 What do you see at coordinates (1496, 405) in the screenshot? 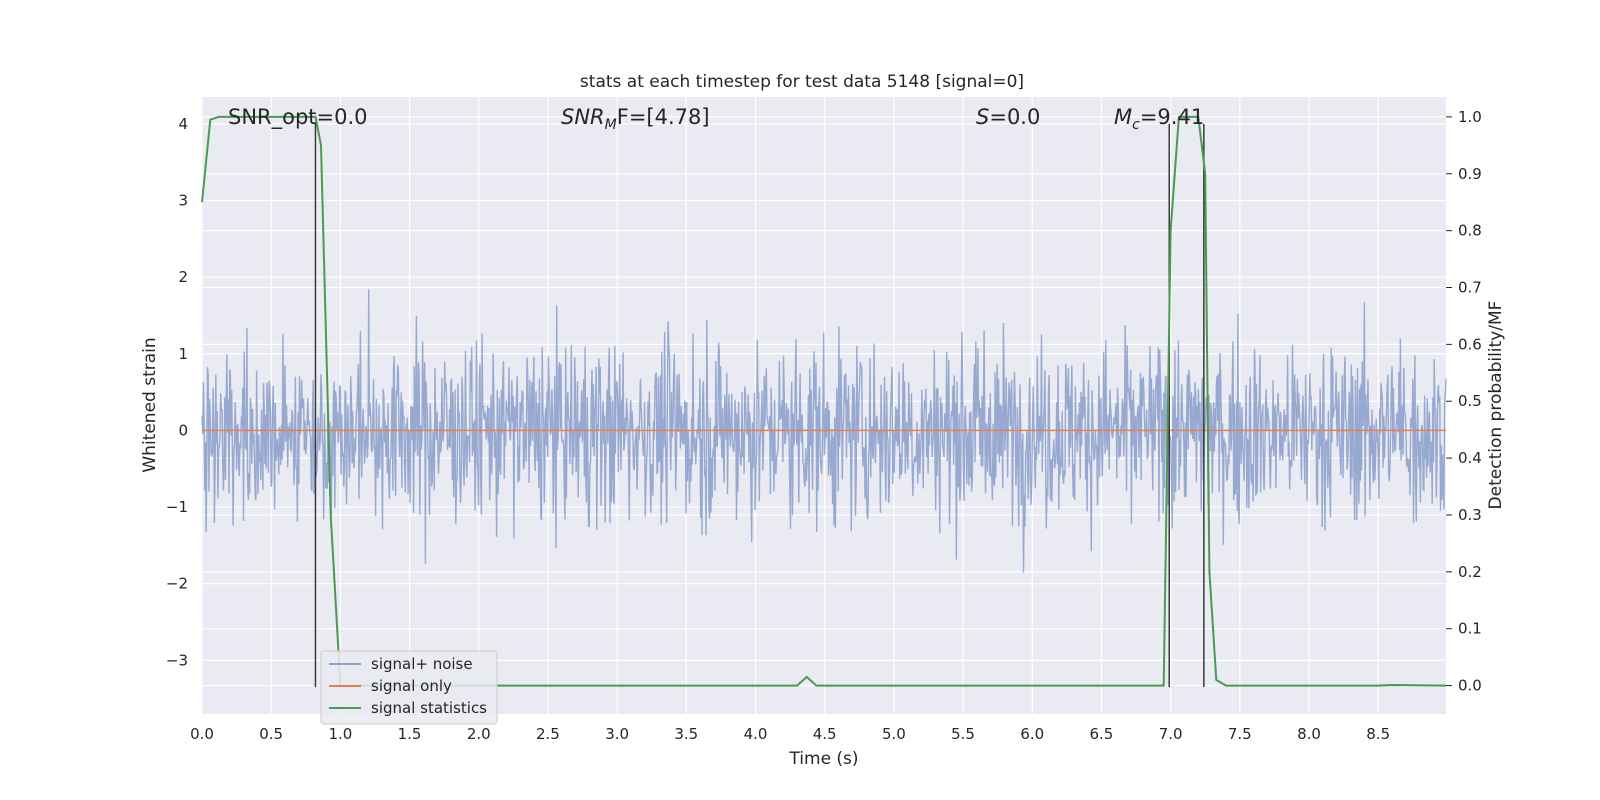
I see `right-y-axis-label: Detection probability/MF` at bounding box center [1496, 405].